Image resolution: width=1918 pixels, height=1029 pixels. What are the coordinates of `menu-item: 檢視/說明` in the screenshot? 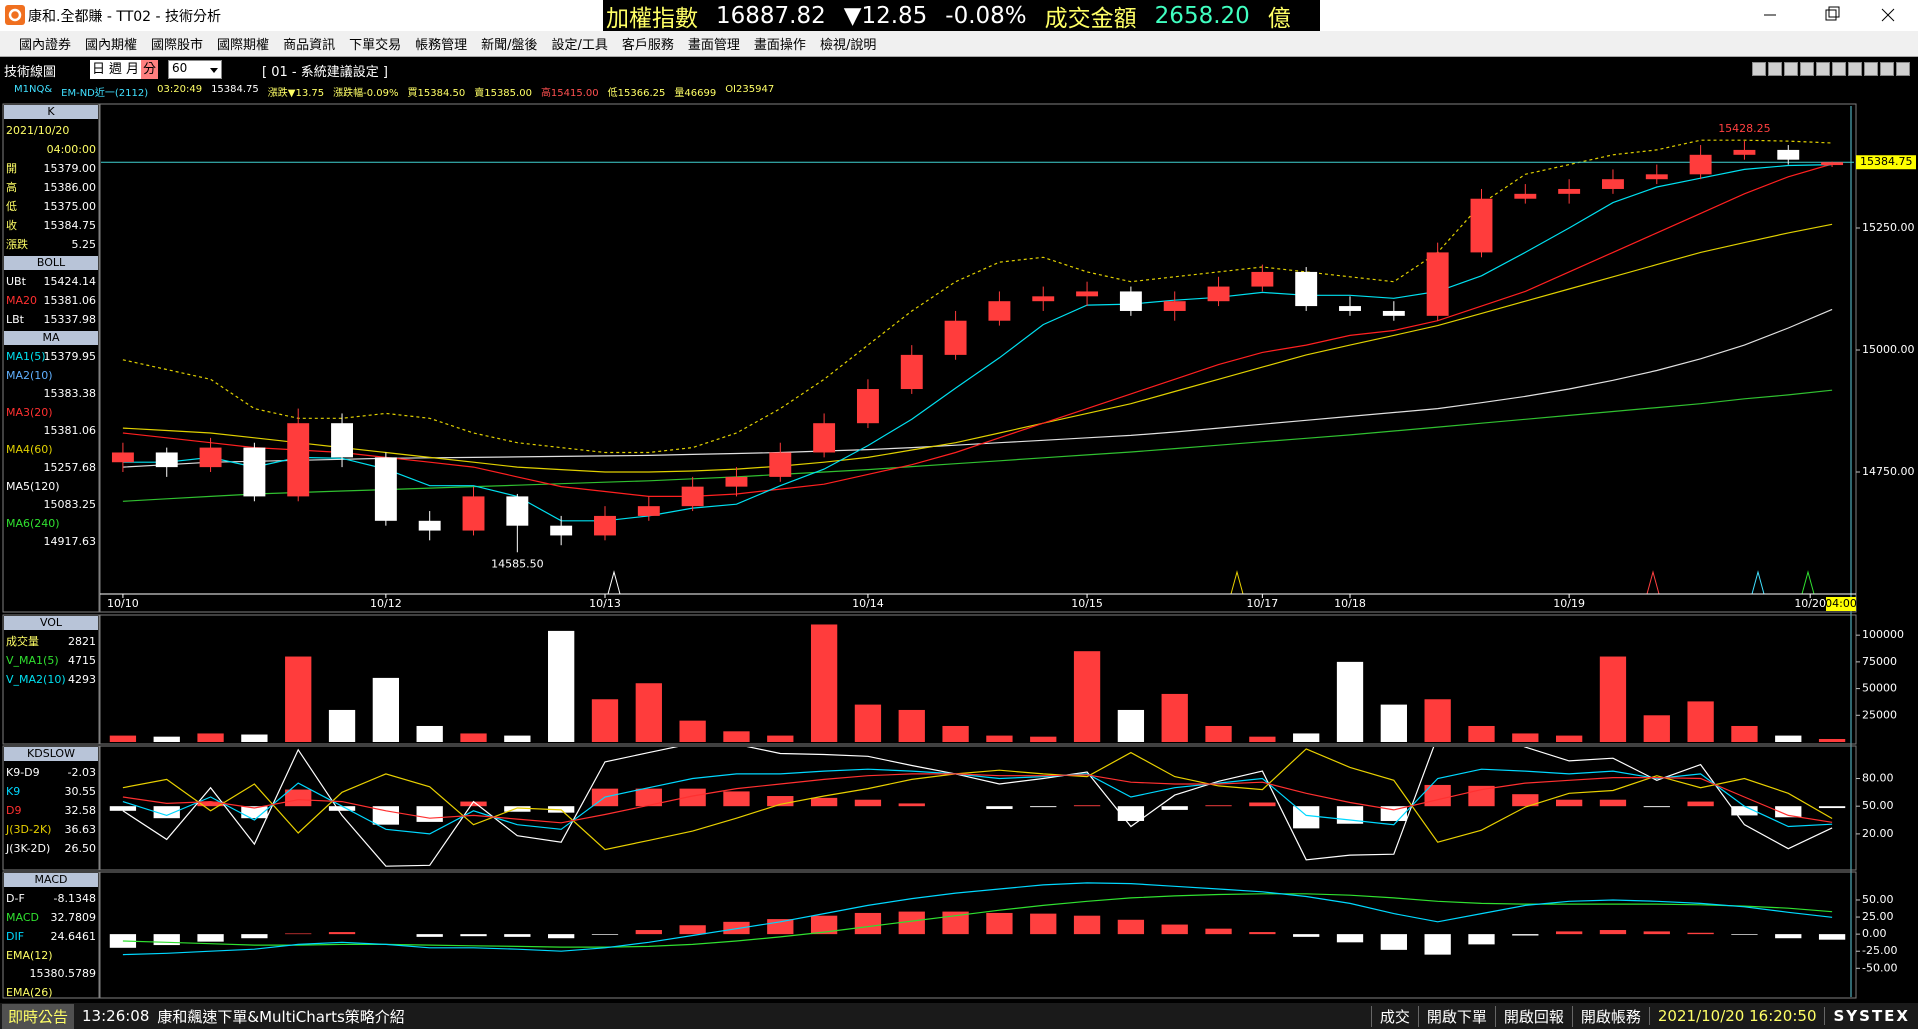 It's located at (848, 45).